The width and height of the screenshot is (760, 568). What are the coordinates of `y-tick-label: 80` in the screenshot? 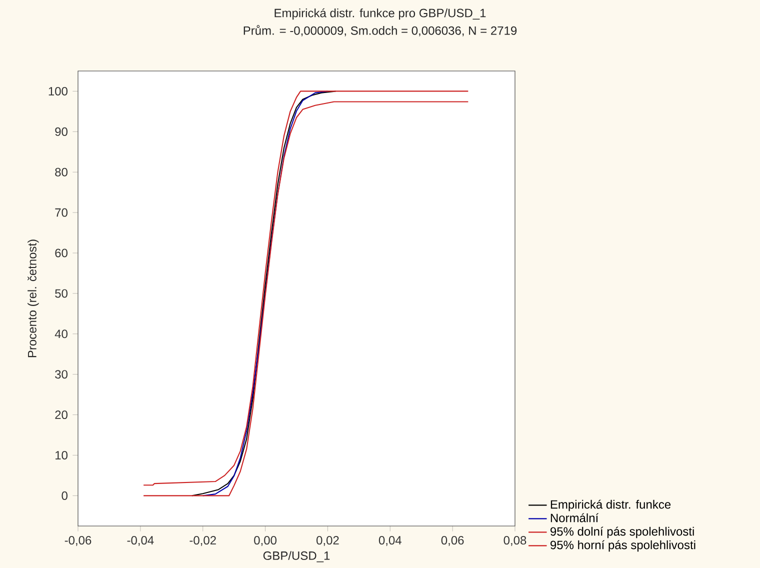 It's located at (61, 172).